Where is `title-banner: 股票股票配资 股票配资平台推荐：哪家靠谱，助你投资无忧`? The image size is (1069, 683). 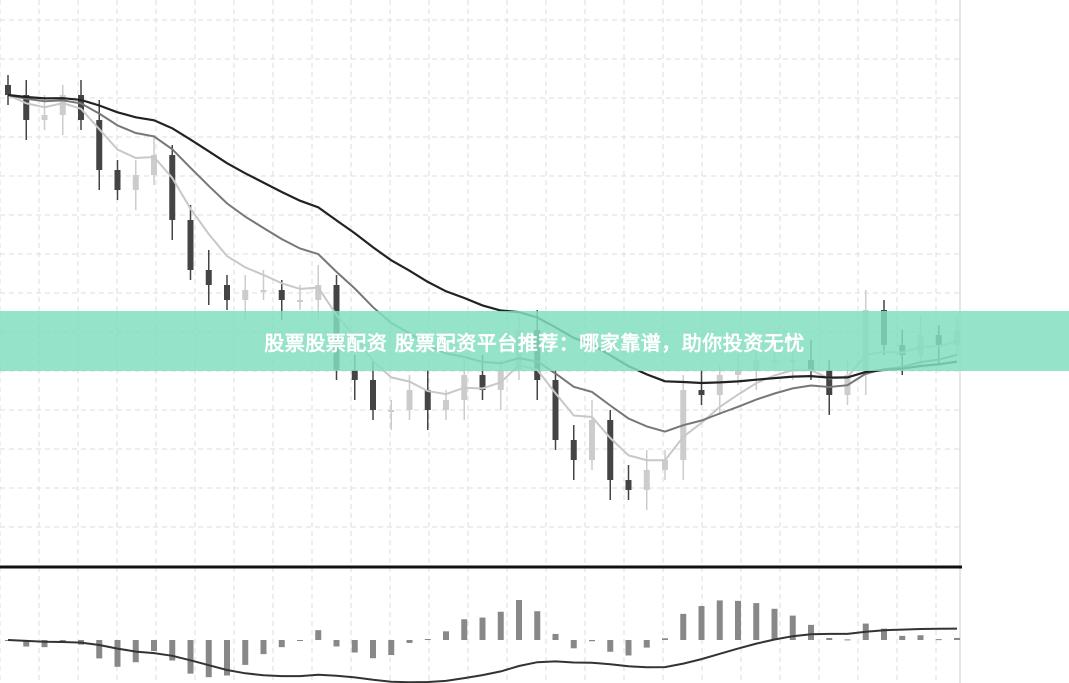 title-banner: 股票股票配资 股票配资平台推荐：哪家靠谱，助你投资无忧 is located at coordinates (534, 341).